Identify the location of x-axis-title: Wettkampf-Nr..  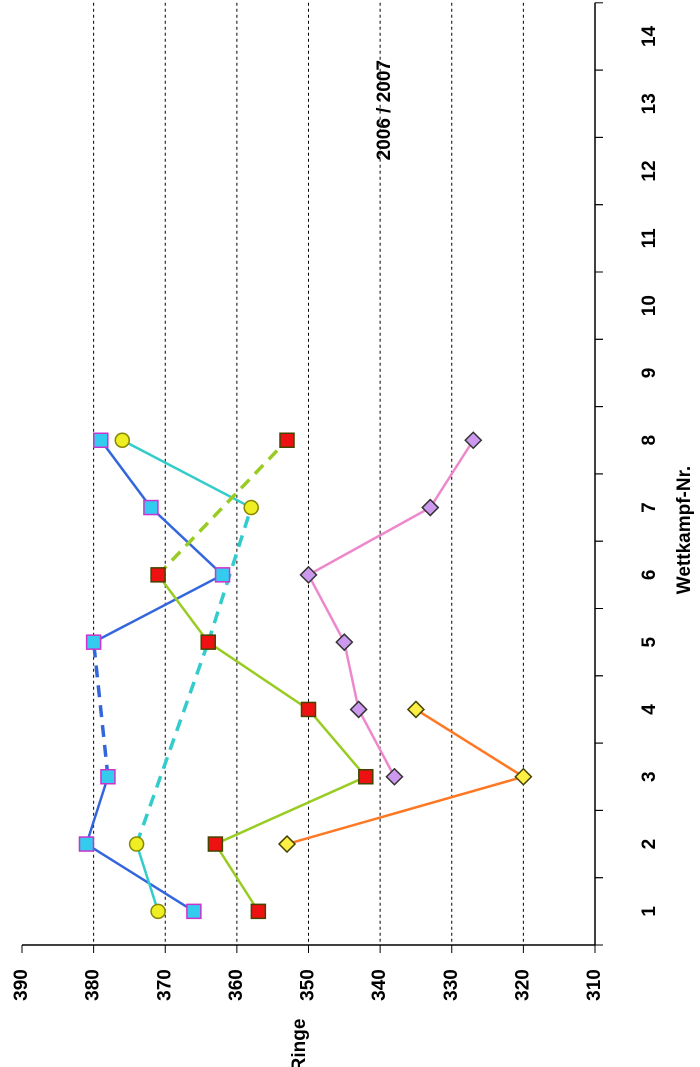
(684, 530).